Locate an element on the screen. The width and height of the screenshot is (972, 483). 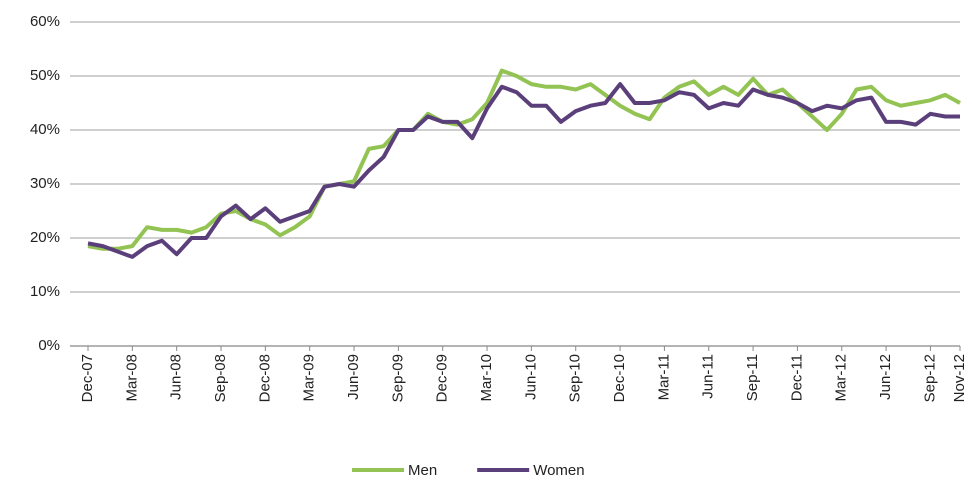
legend-label: Men is located at coordinates (422, 470).